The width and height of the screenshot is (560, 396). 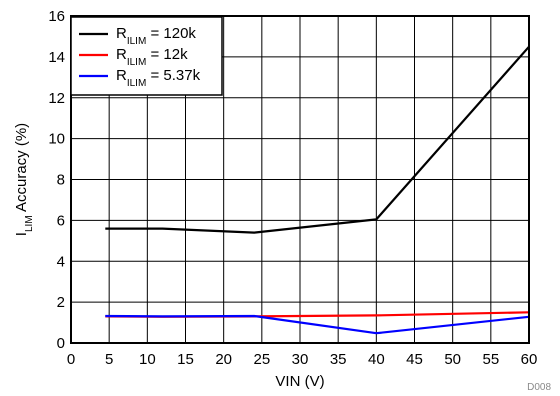 I want to click on x-tick-label: 60, so click(x=529, y=359).